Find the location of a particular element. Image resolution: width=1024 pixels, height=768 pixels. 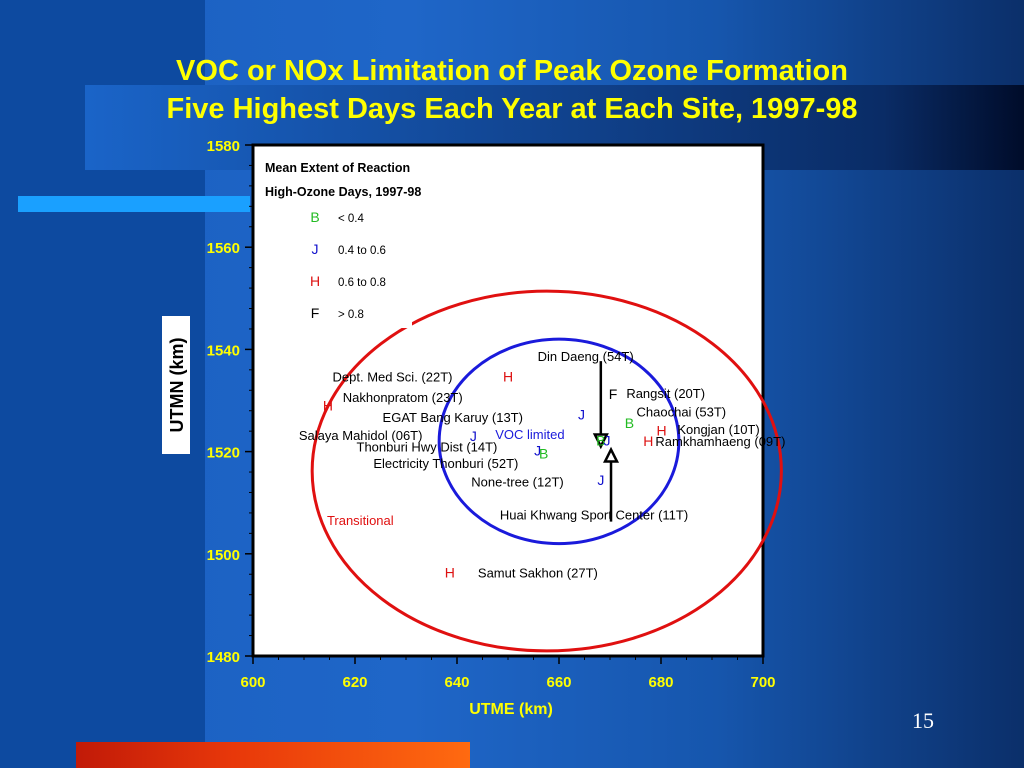

site-label: Kongjan (10T) is located at coordinates (718, 429).